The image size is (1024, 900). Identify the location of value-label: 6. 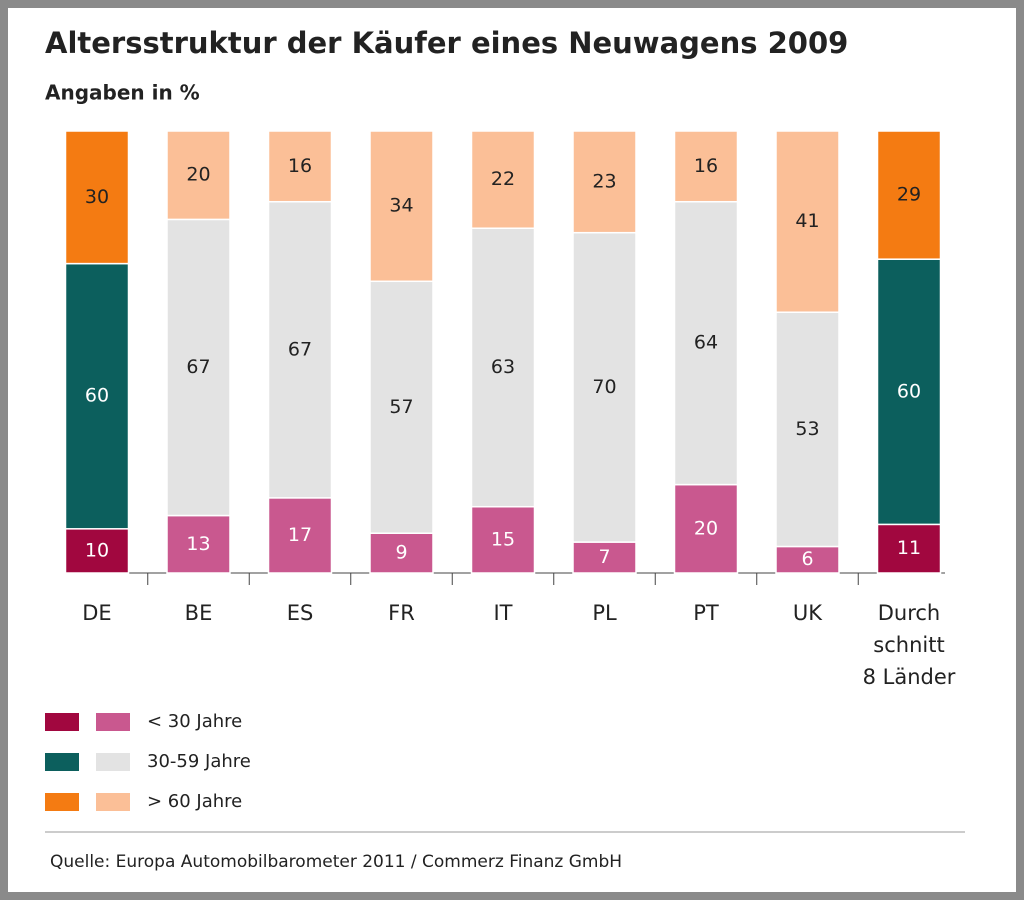
(807, 559).